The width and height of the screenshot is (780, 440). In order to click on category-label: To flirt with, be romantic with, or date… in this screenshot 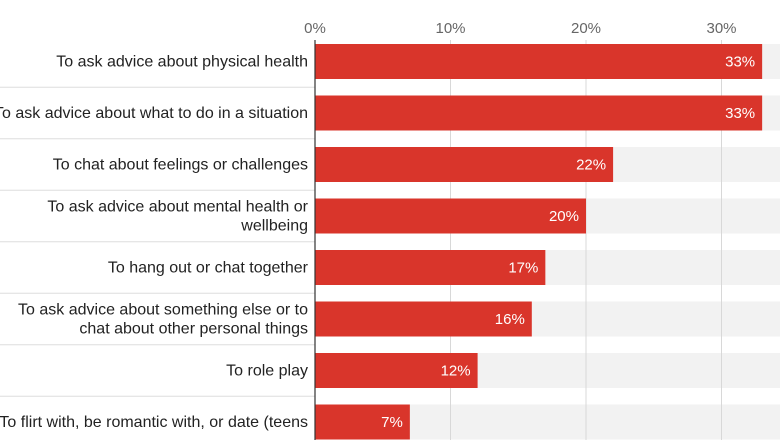, I will do `click(154, 422)`.